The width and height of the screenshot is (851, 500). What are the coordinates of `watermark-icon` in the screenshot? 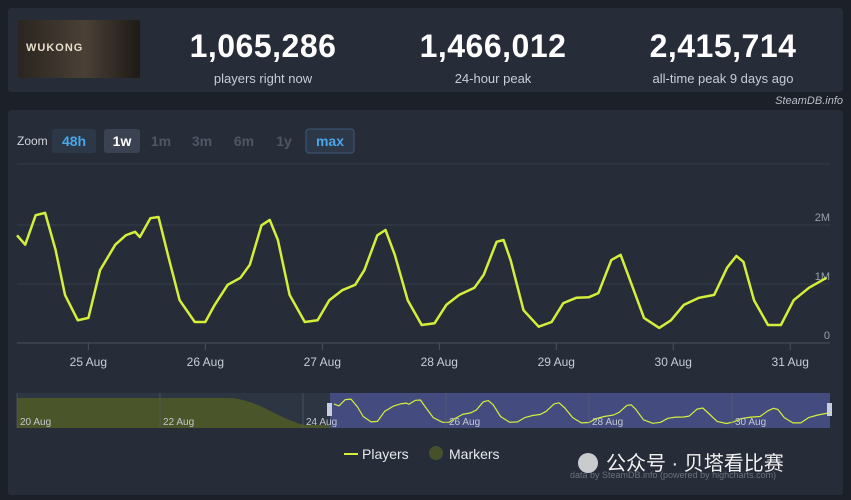 It's located at (588, 463).